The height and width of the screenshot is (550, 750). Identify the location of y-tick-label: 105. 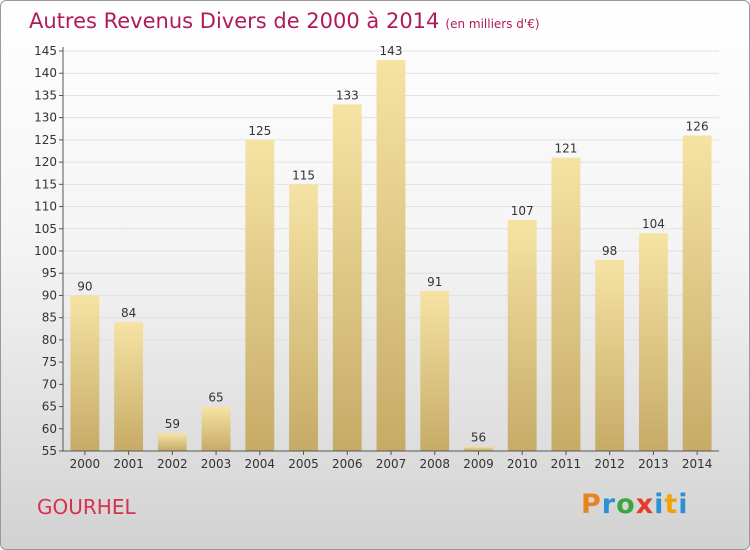
(45, 229).